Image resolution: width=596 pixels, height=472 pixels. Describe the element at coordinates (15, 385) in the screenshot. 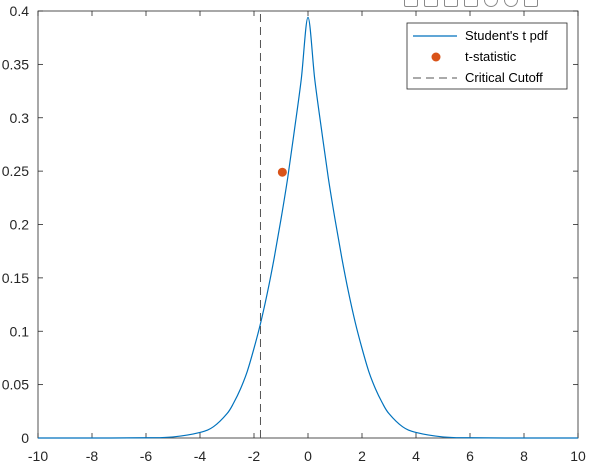

I see `y-tick-label: 0.05` at that location.